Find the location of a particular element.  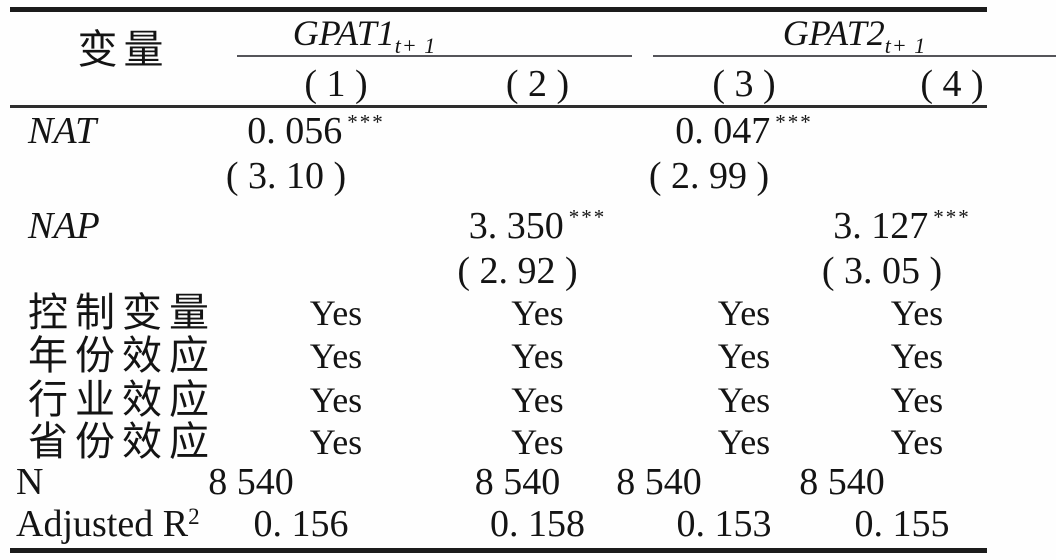

header-group-gpat1: GPAT1t+ 1 is located at coordinates (364, 39).